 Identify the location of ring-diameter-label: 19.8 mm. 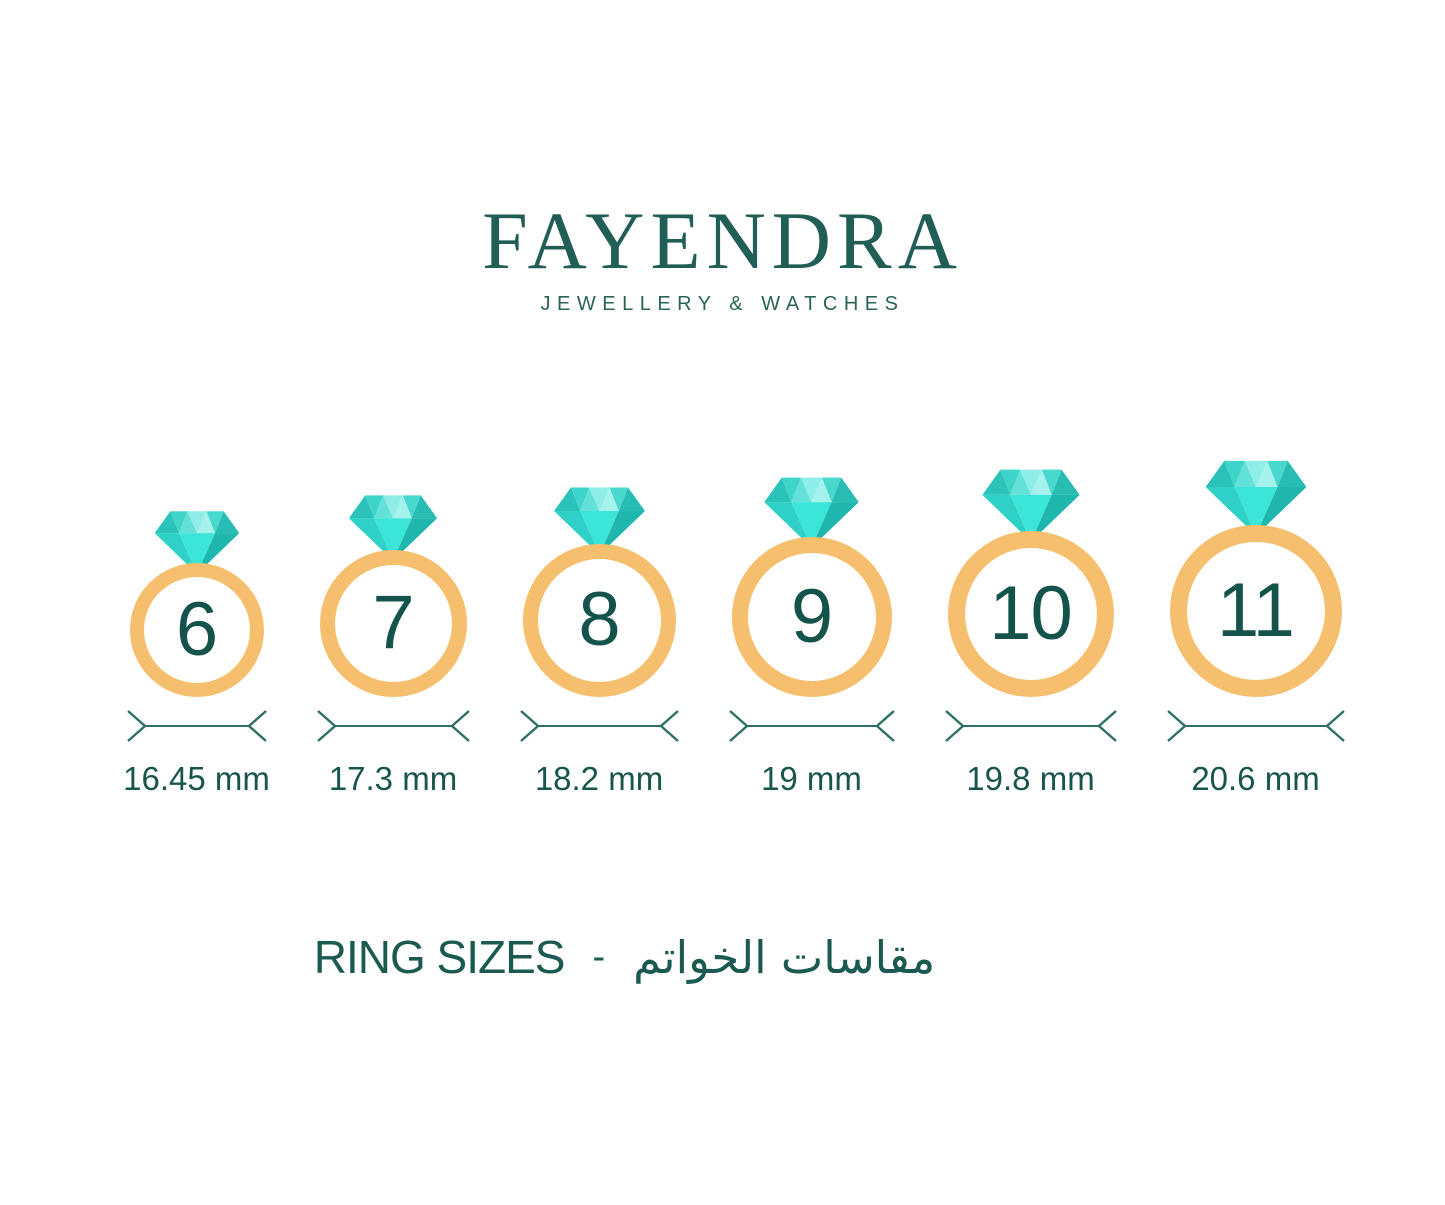
(1030, 778).